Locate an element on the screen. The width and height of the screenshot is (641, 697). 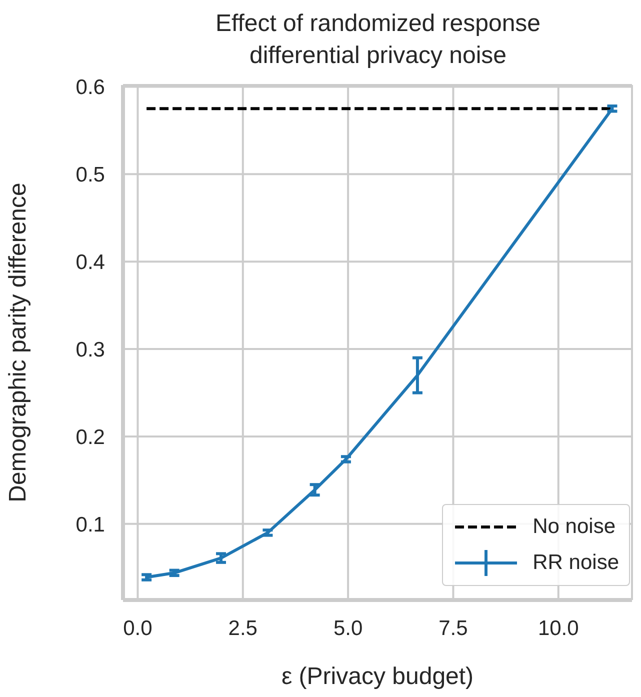
y-axis-title: Demographic parity difference is located at coordinates (18, 342).